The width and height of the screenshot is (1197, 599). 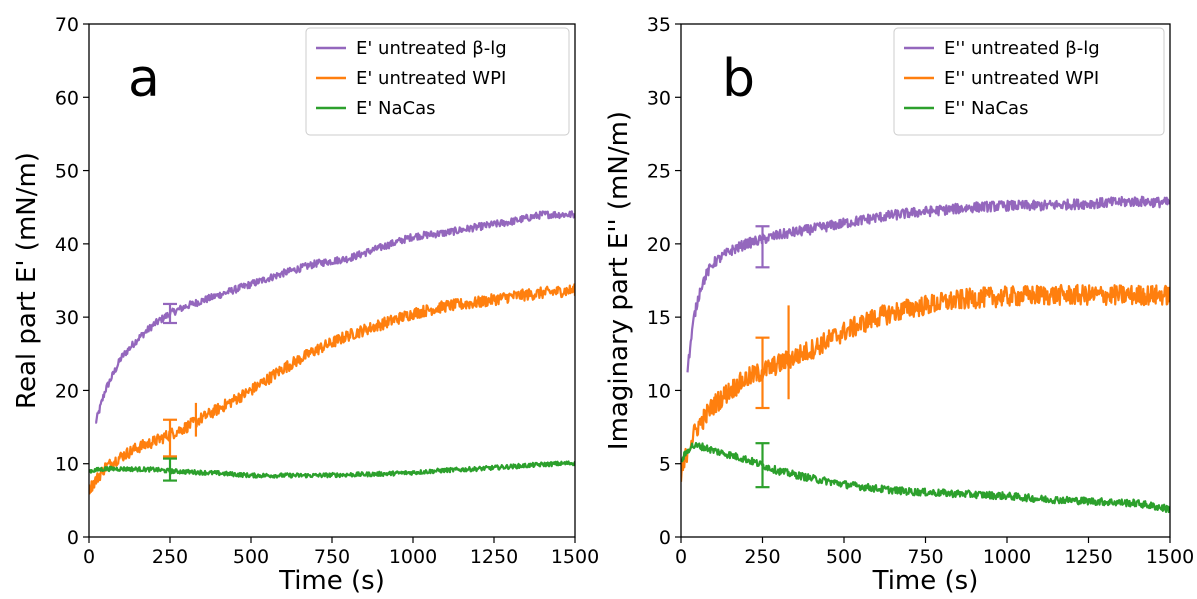 I want to click on y-tick-label: 60, so click(x=67, y=98).